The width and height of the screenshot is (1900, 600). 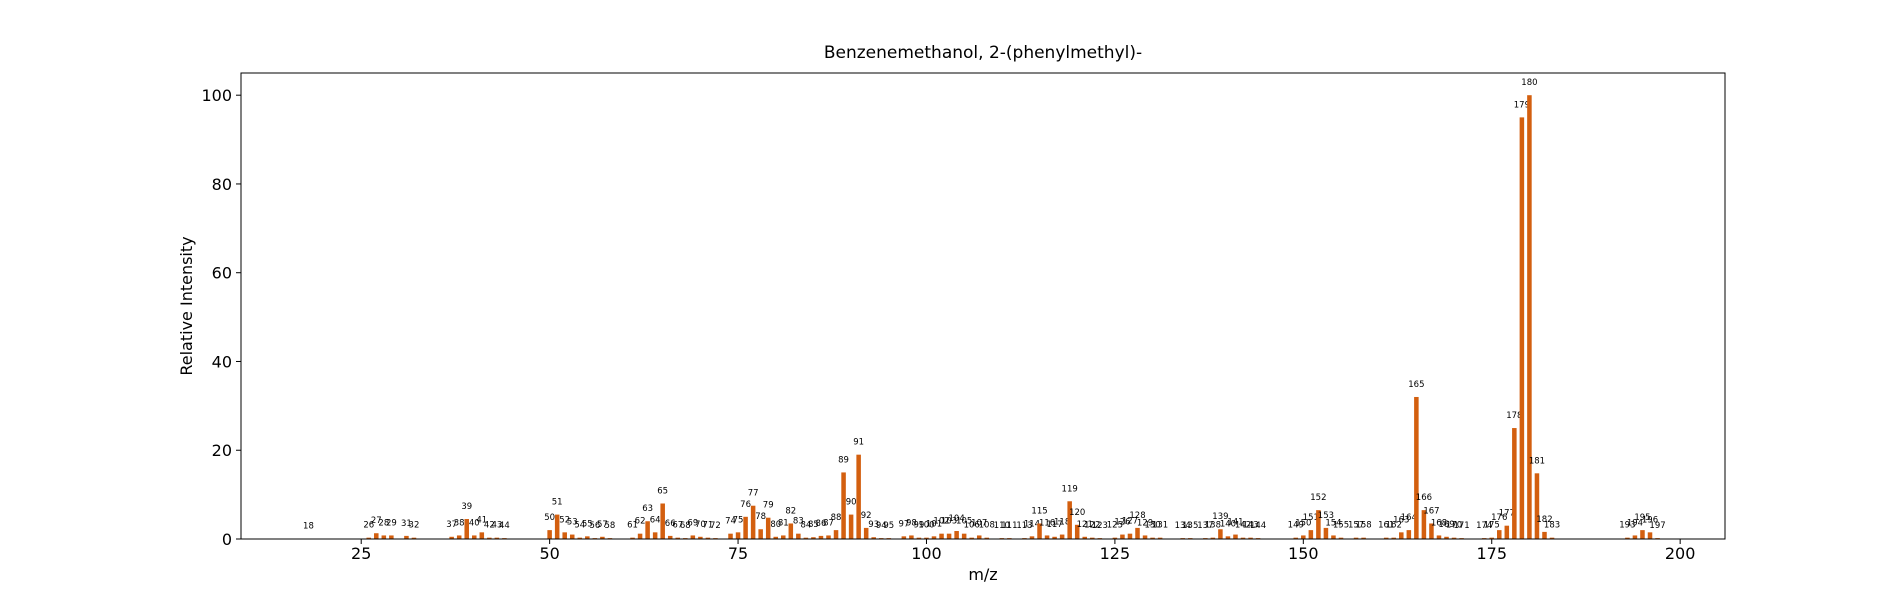 What do you see at coordinates (1205, 526) in the screenshot?
I see `peak-label: 137` at bounding box center [1205, 526].